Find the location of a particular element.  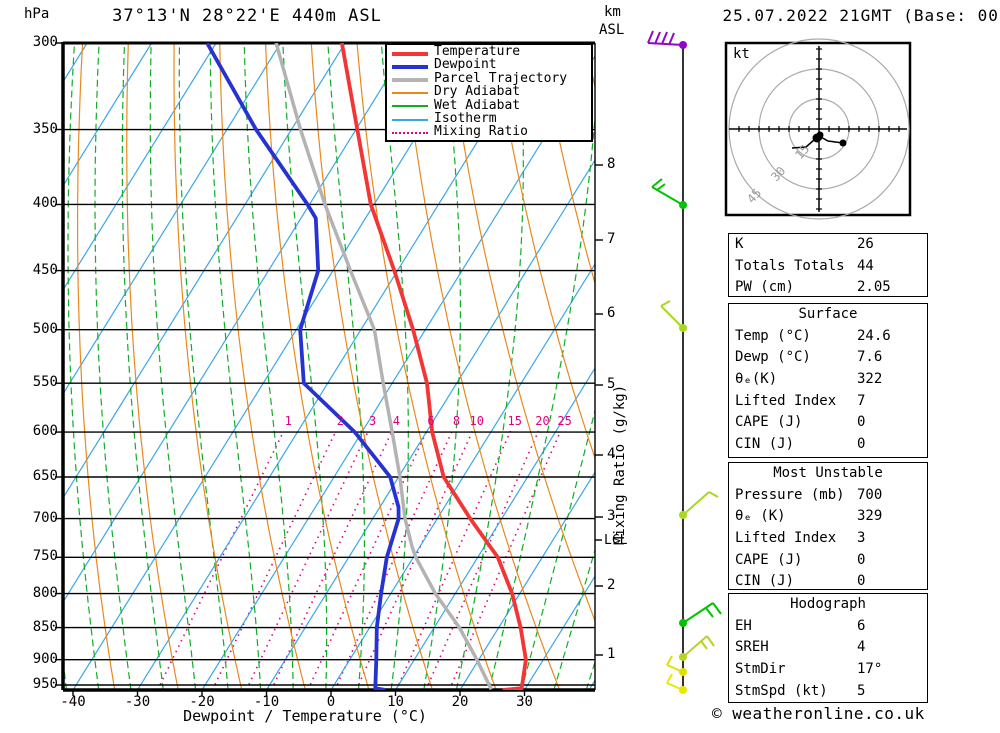

indices-table-section: K 26 Totals Totals 44 PW (cm) 2.05 is located at coordinates (828, 265).